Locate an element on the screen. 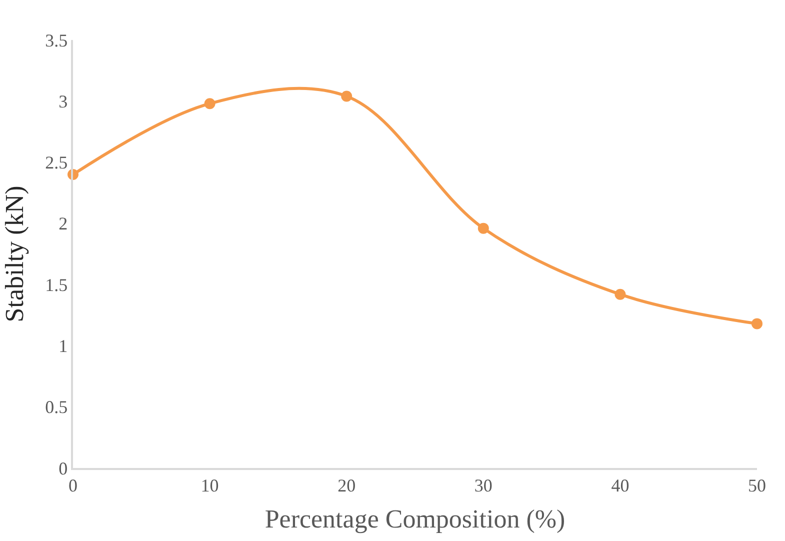 Image resolution: width=785 pixels, height=541 pixels. y-tick-label: 1.5 is located at coordinates (56, 284).